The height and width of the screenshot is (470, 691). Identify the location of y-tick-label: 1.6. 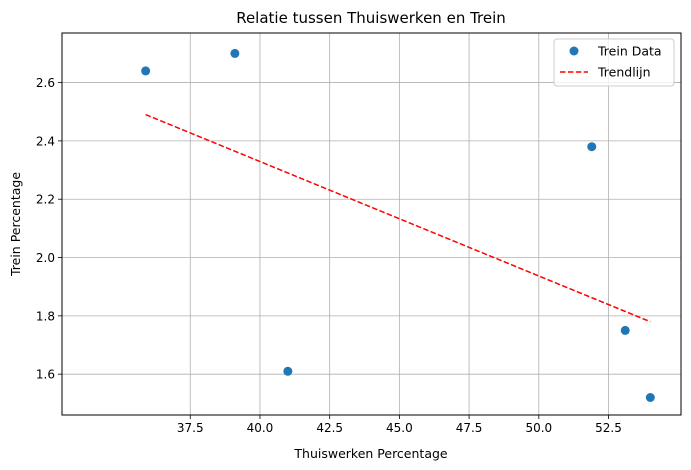
(45, 375).